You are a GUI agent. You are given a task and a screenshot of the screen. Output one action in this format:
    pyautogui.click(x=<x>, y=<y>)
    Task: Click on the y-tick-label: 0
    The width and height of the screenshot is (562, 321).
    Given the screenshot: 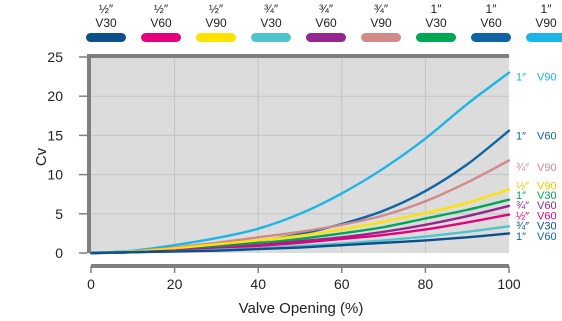 What is the action you would take?
    pyautogui.click(x=59, y=253)
    